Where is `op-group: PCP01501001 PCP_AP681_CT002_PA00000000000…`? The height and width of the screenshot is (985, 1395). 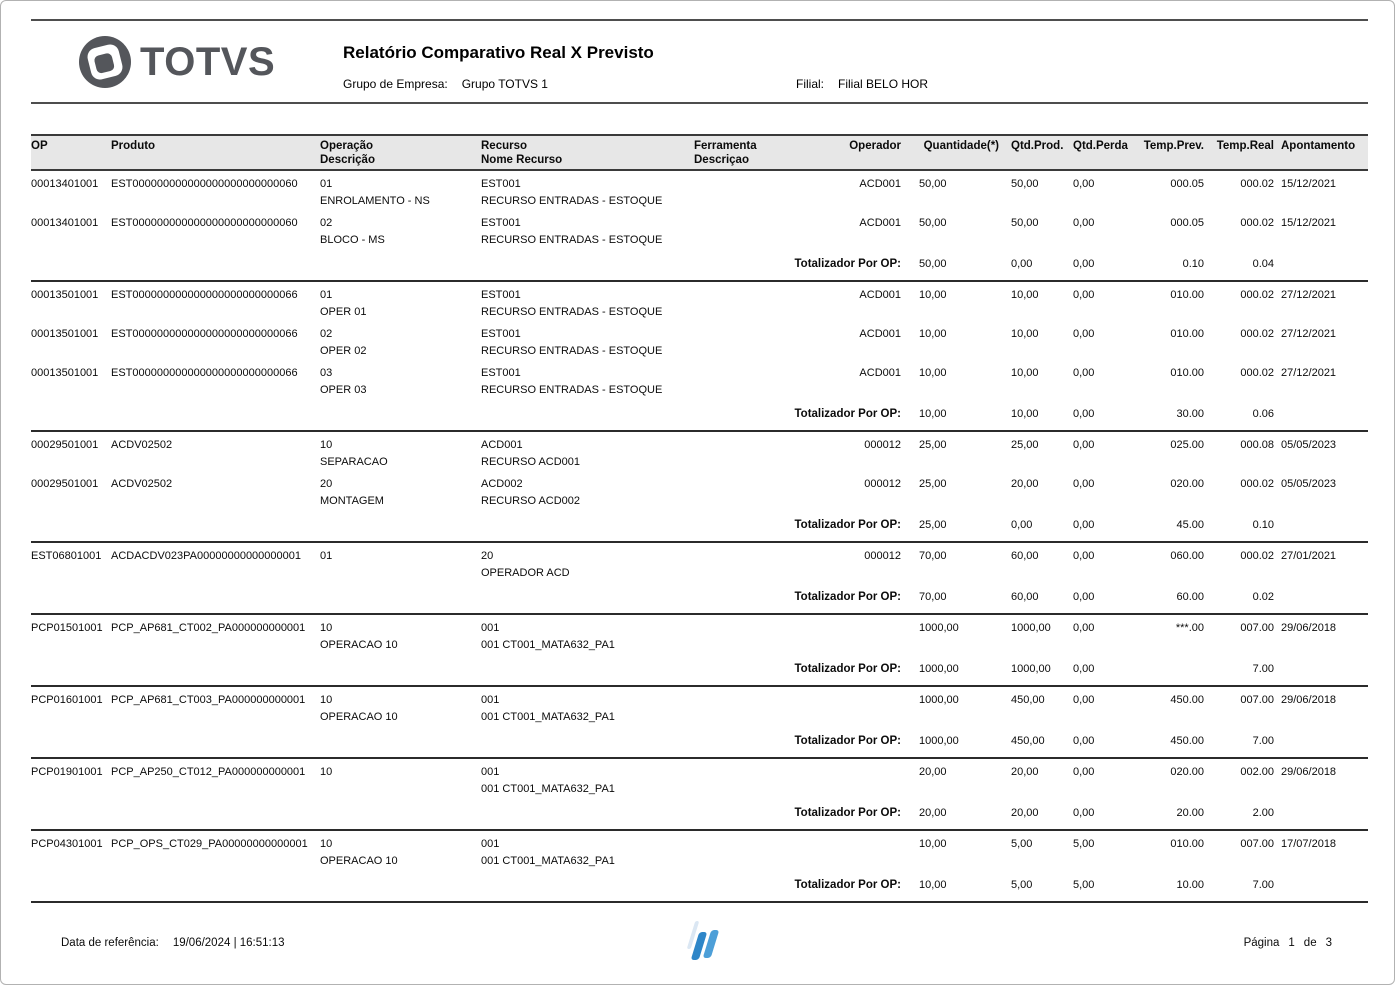 op-group: PCP01501001 PCP_AP681_CT002_PA00000000000… is located at coordinates (699, 650).